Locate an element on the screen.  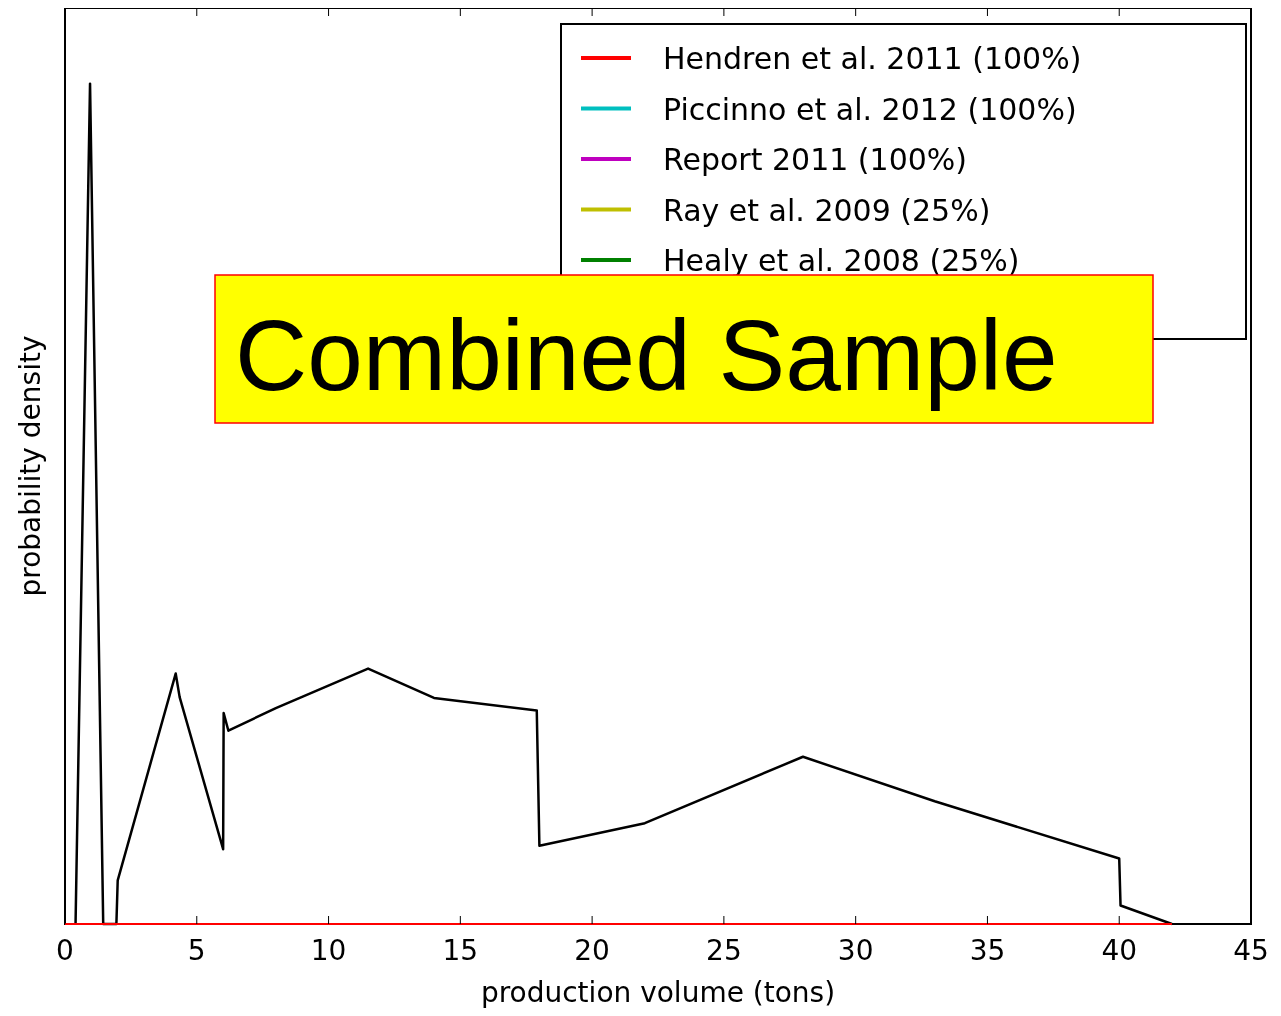
x-tick-label: 15 is located at coordinates (460, 950).